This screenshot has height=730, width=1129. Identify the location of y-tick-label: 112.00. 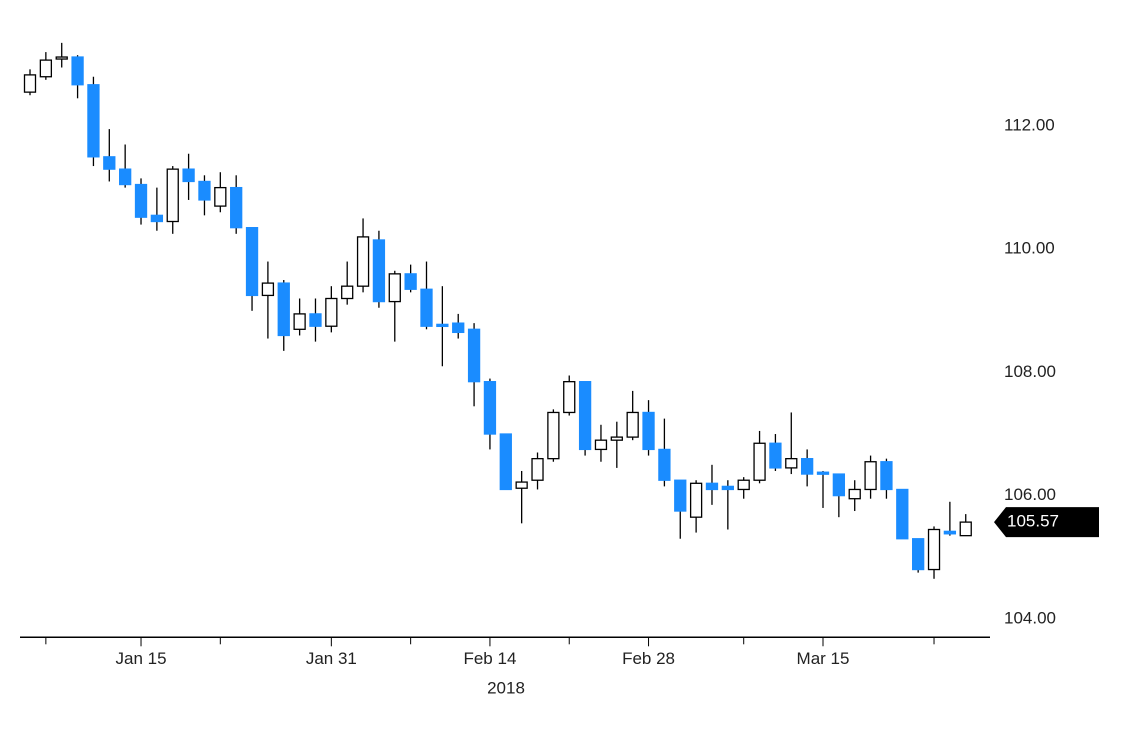
(1029, 125).